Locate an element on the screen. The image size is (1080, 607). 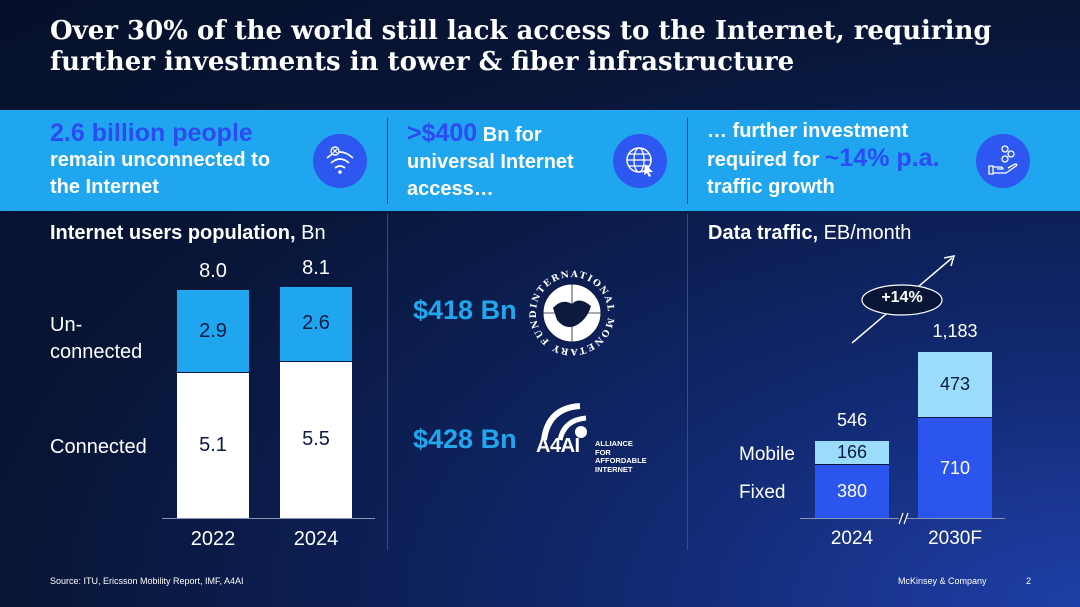
banner-right-highlight: ~14% p.a. is located at coordinates (882, 158).